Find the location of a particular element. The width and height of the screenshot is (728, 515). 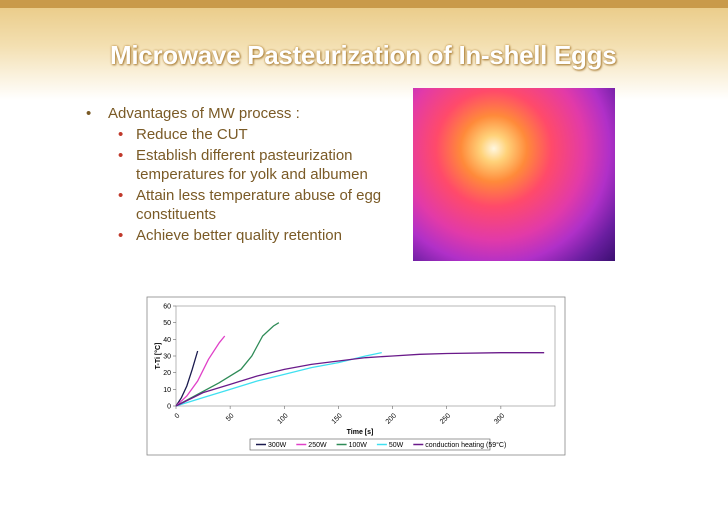

y-tick-label: 60 is located at coordinates (167, 307).